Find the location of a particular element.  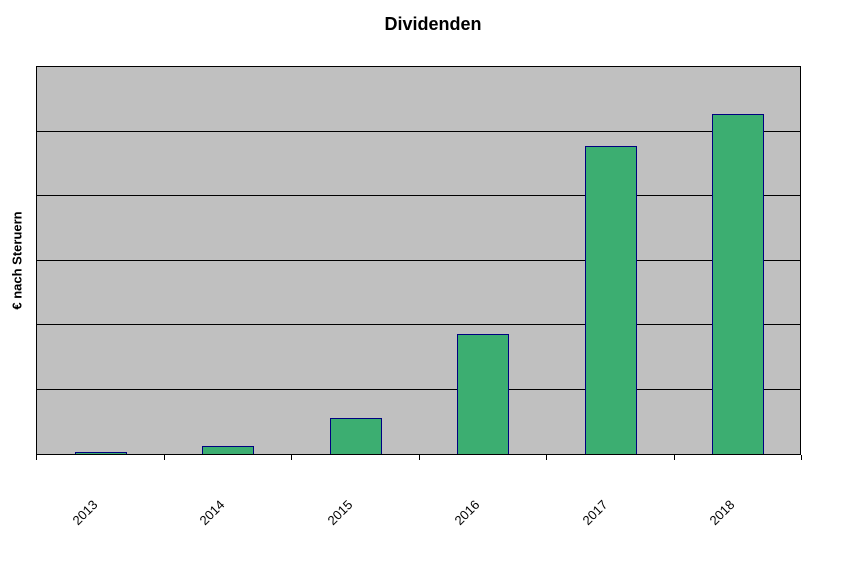

bar-2015 is located at coordinates (355, 436).